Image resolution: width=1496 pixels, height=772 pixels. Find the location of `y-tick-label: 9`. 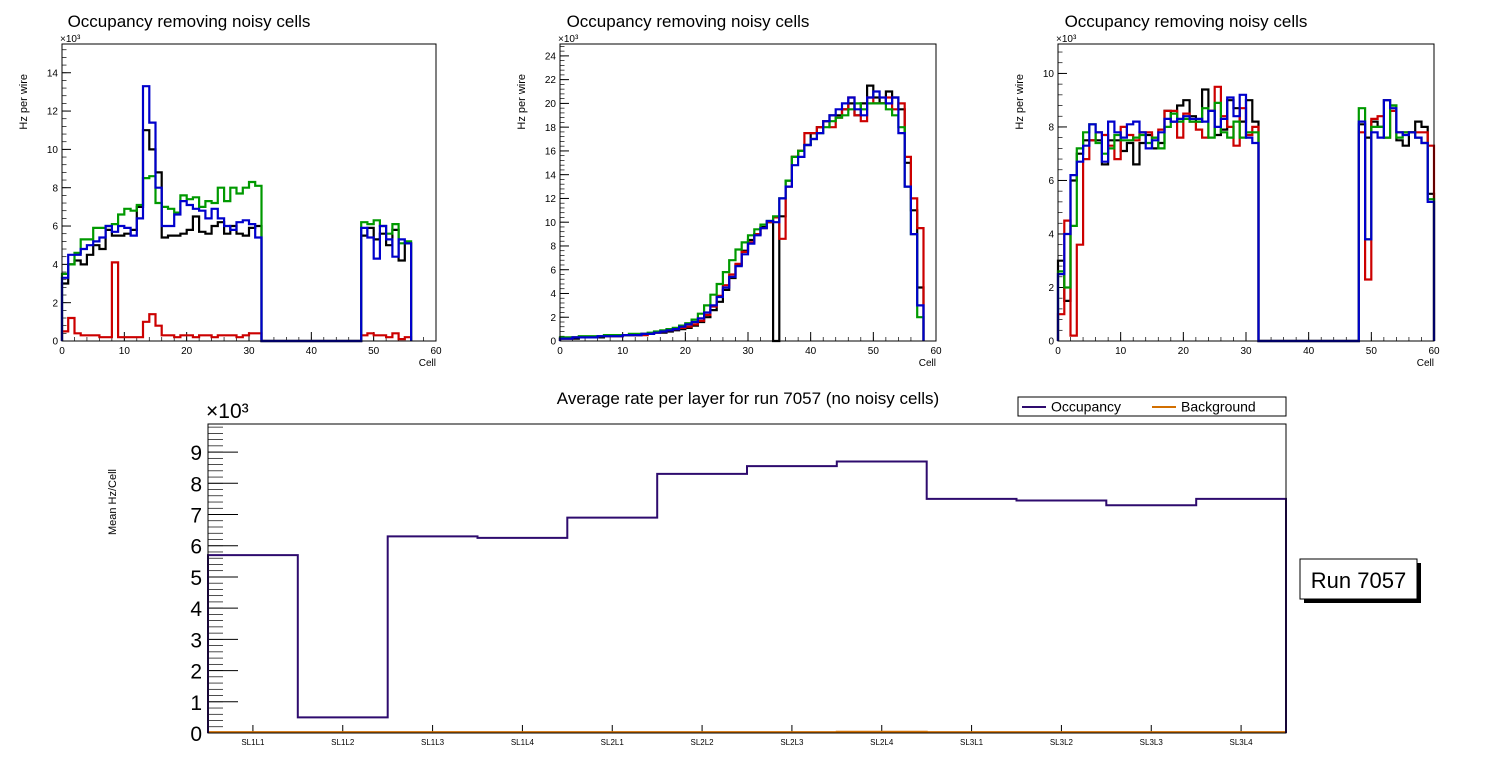

y-tick-label: 9 is located at coordinates (196, 453).